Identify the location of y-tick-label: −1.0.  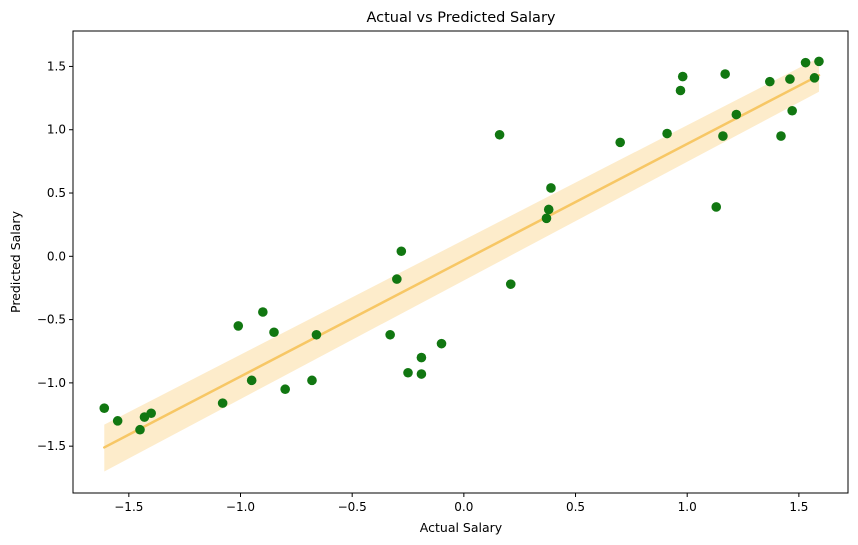
(51, 383).